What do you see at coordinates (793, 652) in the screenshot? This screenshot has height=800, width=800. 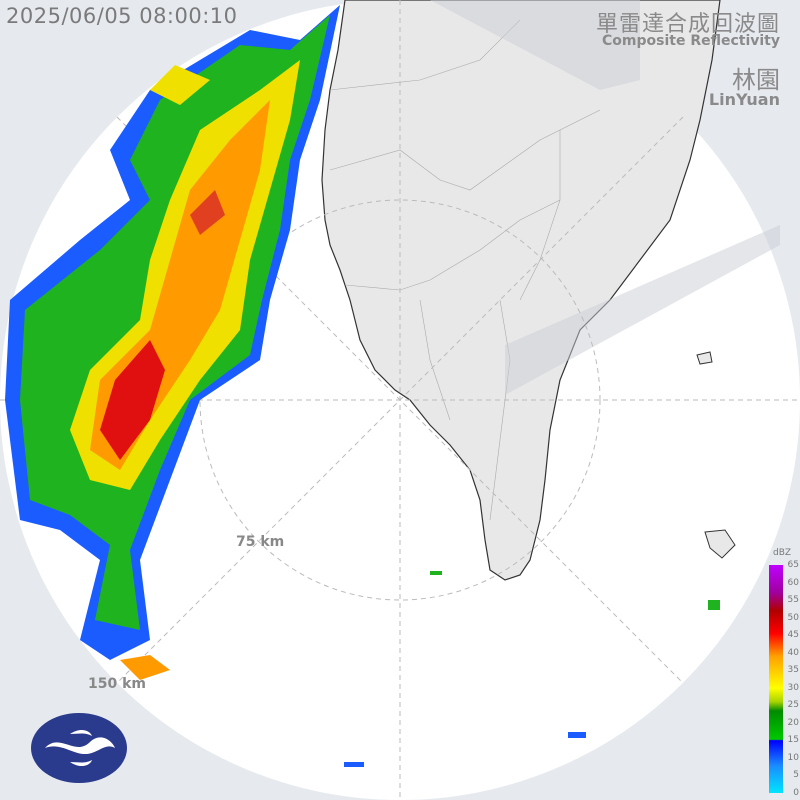 I see `legend-tick: 40` at bounding box center [793, 652].